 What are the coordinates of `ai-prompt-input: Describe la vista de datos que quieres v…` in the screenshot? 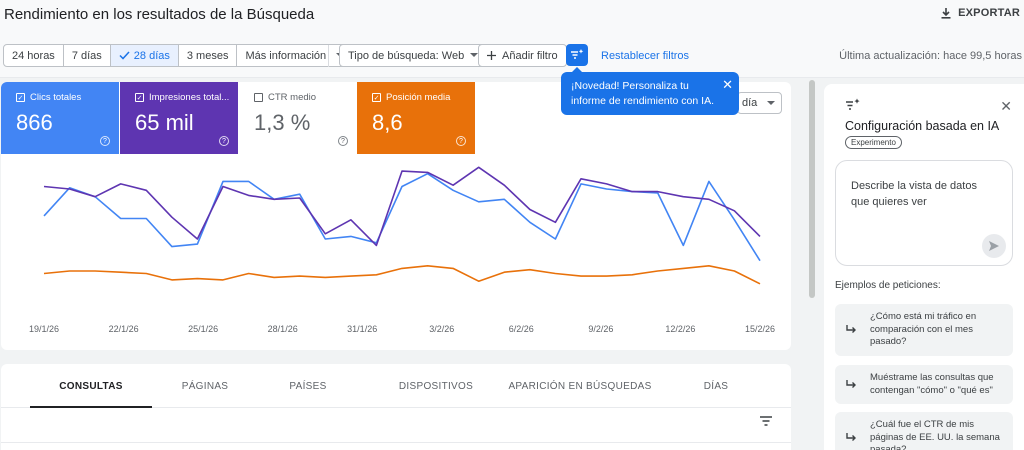 It's located at (924, 213).